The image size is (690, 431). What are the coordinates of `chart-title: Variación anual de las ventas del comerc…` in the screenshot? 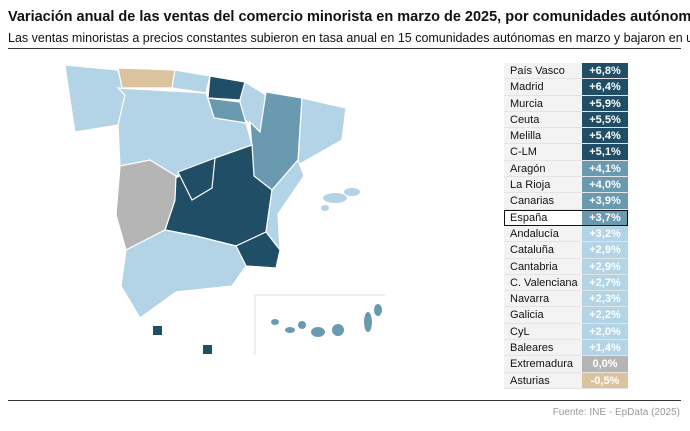 It's located at (349, 17).